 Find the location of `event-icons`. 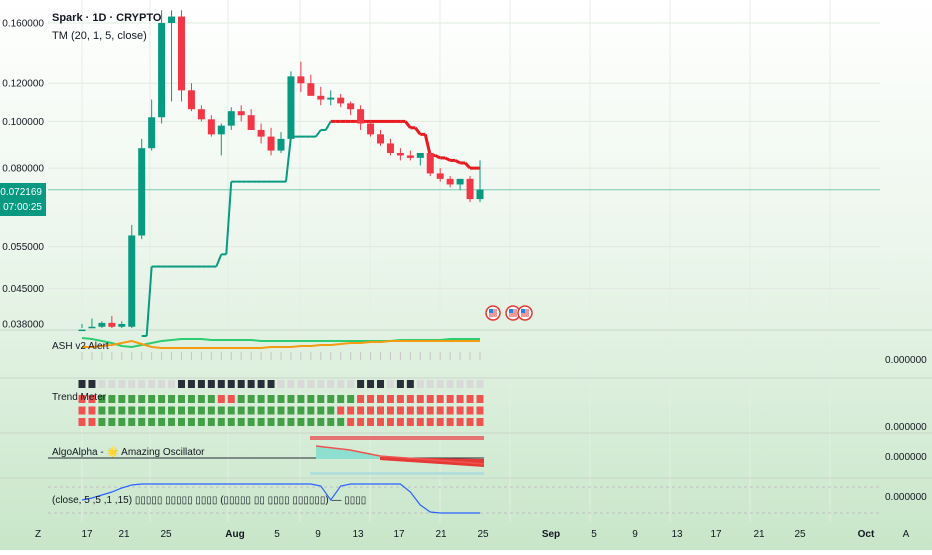

event-icons is located at coordinates (509, 313).